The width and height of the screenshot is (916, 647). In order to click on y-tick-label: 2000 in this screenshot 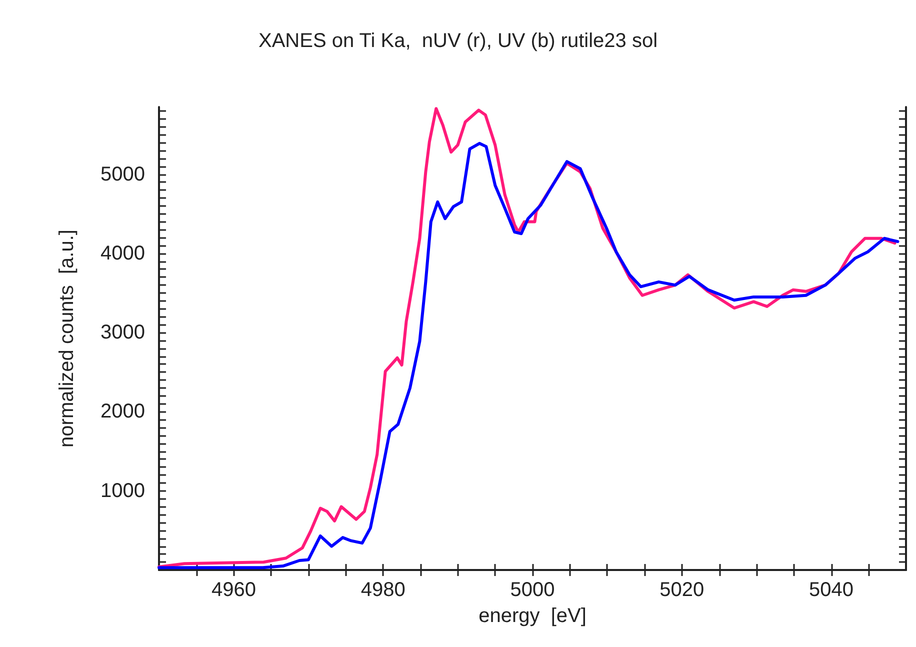, I will do `click(122, 411)`.